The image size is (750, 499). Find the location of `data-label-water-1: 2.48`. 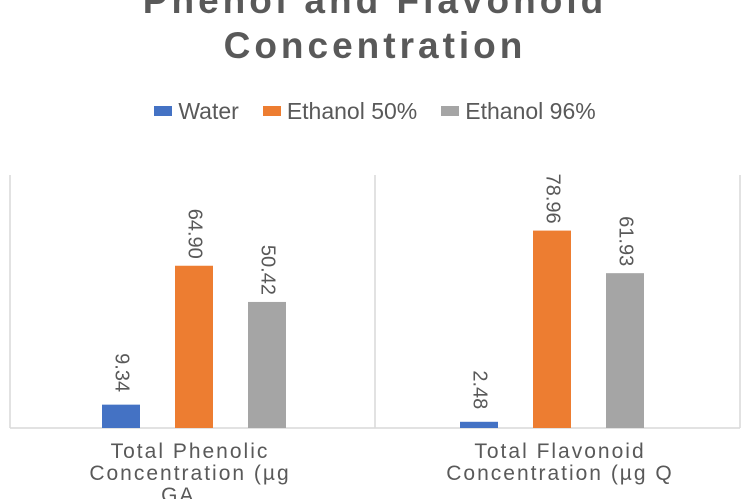

data-label-water-1: 2.48 is located at coordinates (480, 389).